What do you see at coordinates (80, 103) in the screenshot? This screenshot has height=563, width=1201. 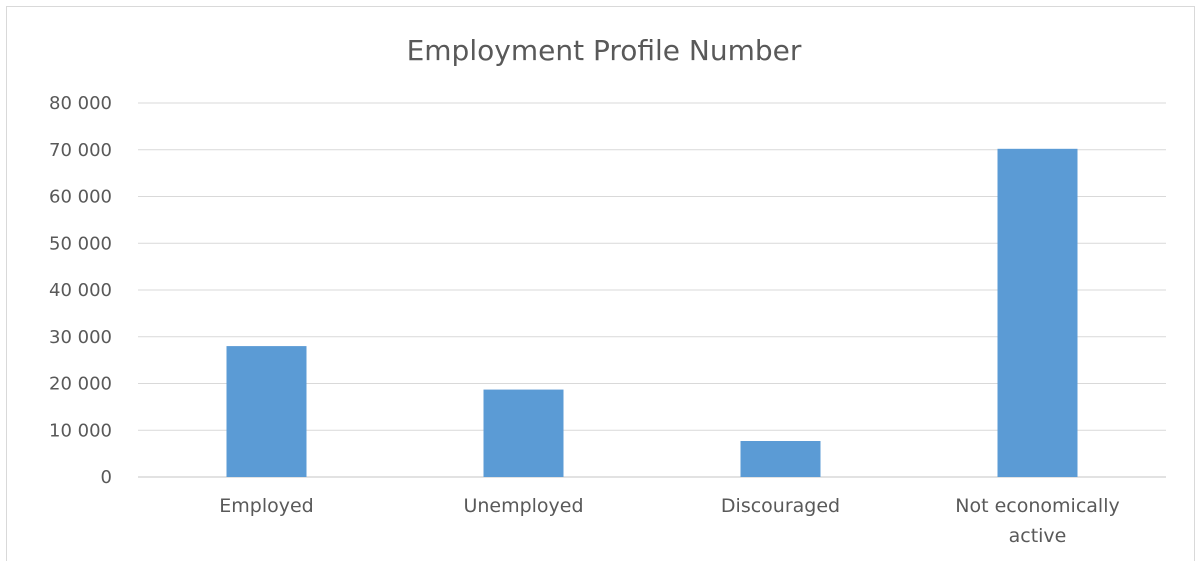 I see `y-tick-label: 80 000` at bounding box center [80, 103].